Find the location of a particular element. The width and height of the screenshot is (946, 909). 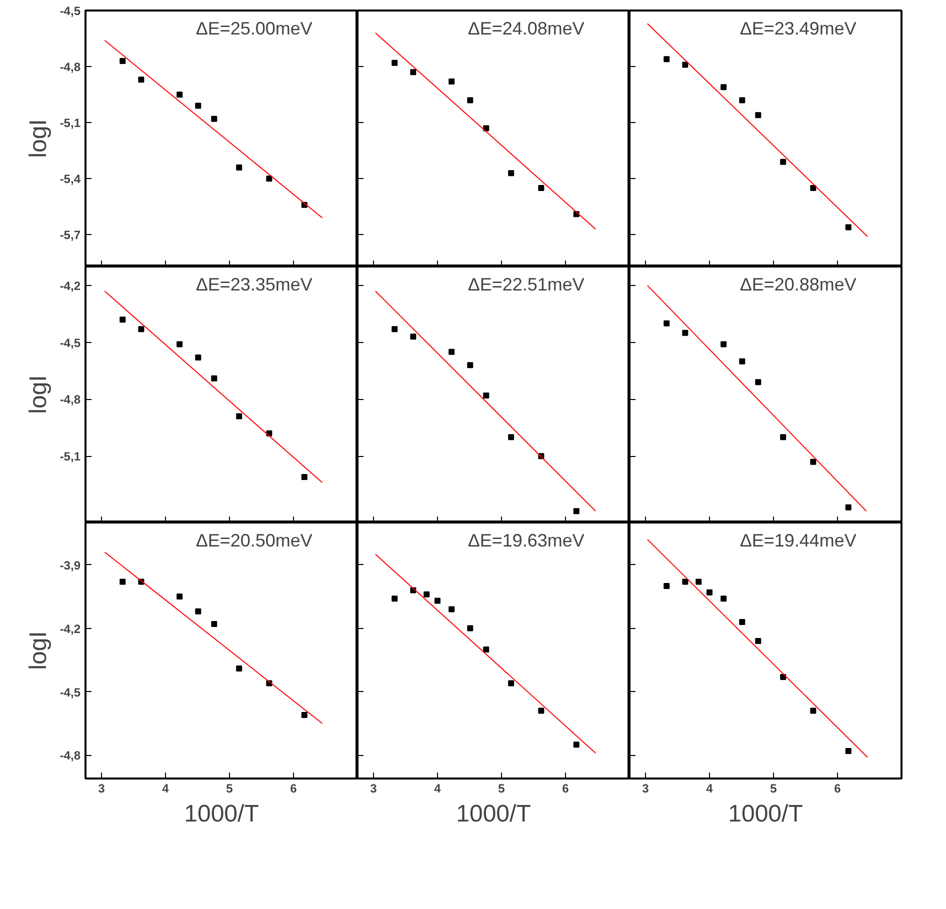

annotation: ΔE=20.88meV is located at coordinates (798, 284).